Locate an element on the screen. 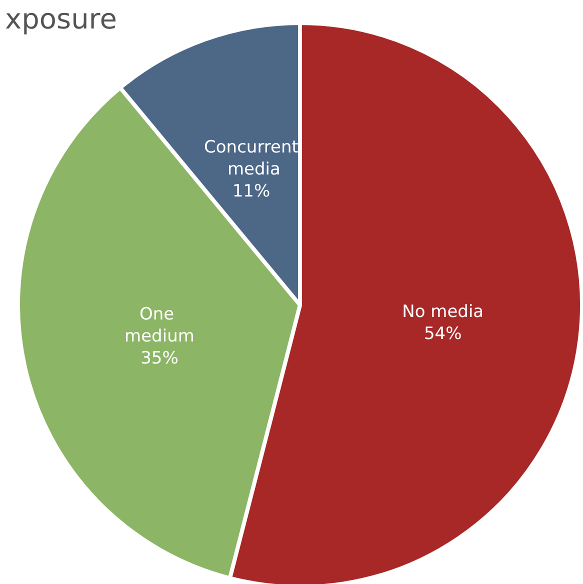  data-label: 54% is located at coordinates (443, 334).